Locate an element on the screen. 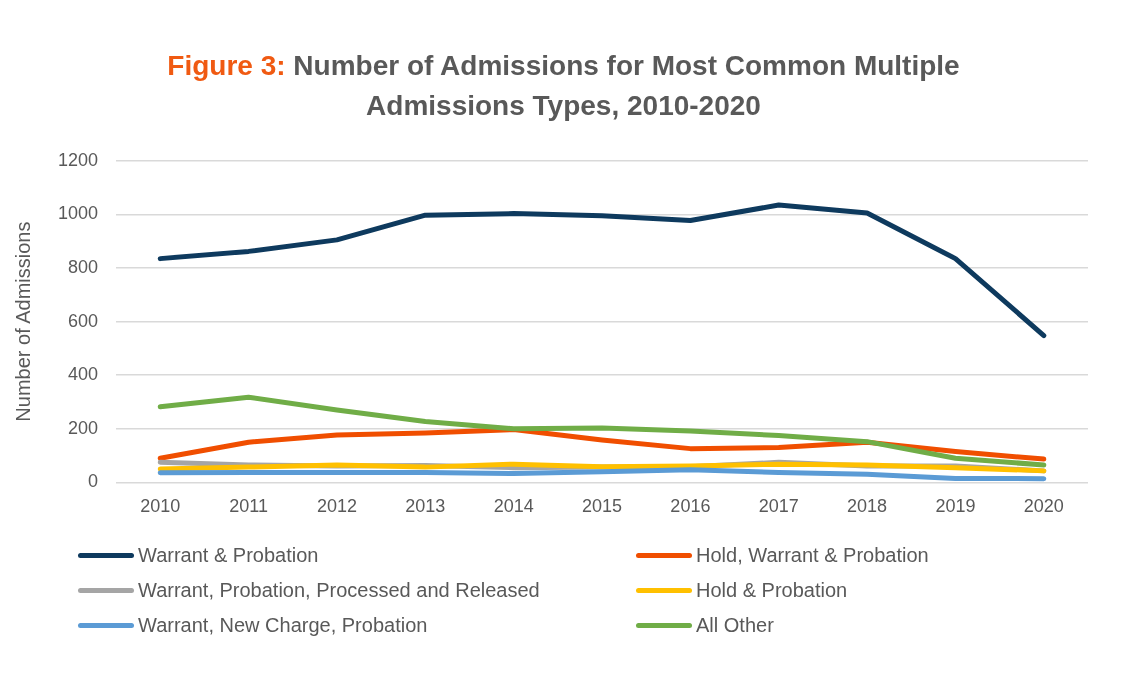 This screenshot has height=682, width=1127. y-tick-label: 800 is located at coordinates (83, 266).